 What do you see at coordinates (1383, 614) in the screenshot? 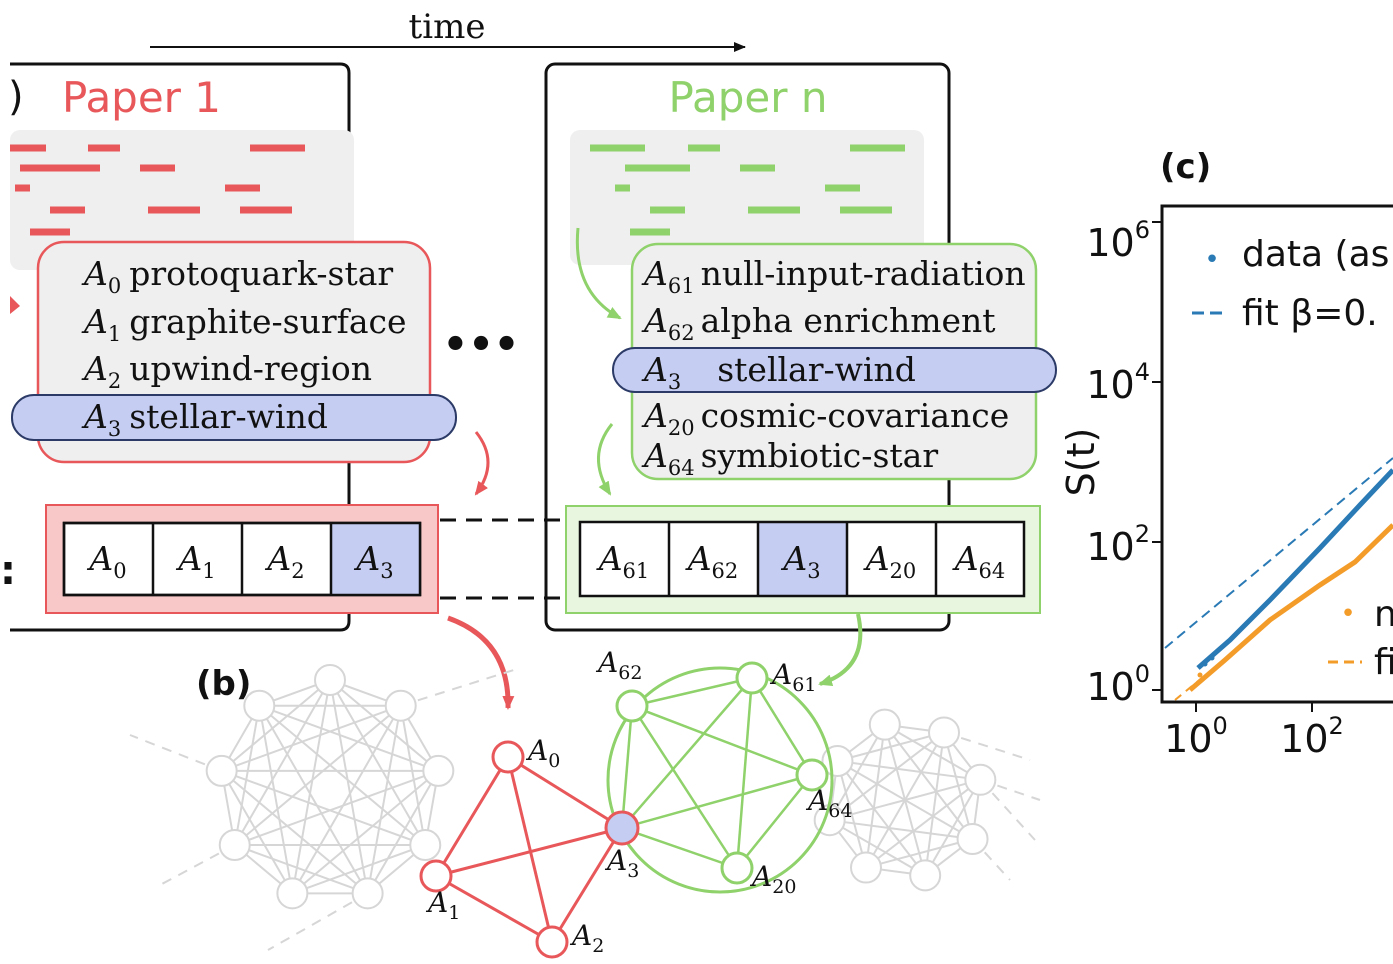
I see `legend-text: n` at bounding box center [1383, 614].